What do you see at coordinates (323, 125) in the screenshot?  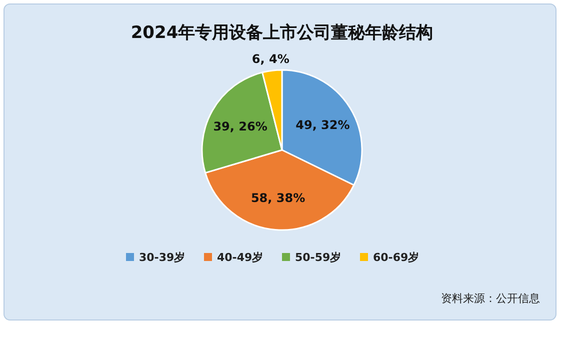 I see `data-label: 49, 32%` at bounding box center [323, 125].